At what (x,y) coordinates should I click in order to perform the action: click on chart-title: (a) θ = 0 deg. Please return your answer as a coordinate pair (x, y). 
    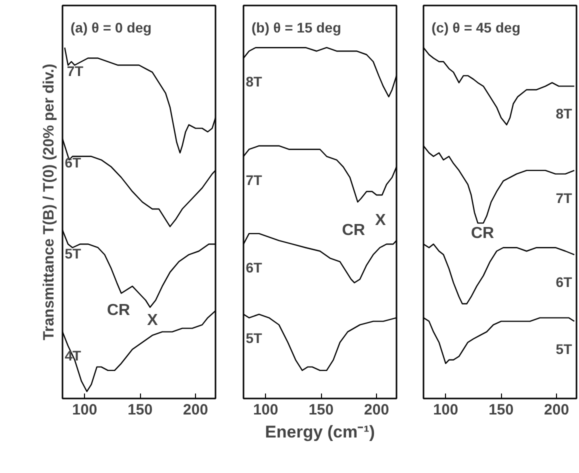
    Looking at the image, I should click on (111, 28).